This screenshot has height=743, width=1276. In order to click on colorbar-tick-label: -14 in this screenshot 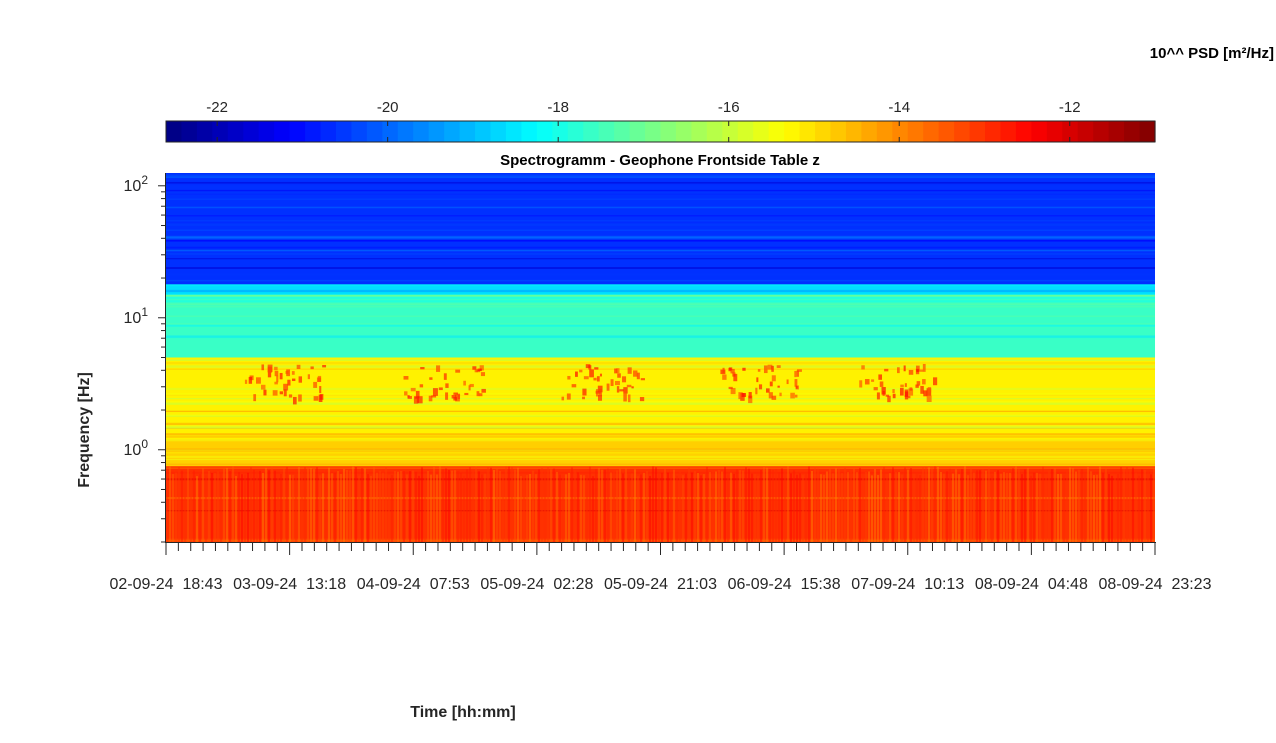, I will do `click(899, 107)`.